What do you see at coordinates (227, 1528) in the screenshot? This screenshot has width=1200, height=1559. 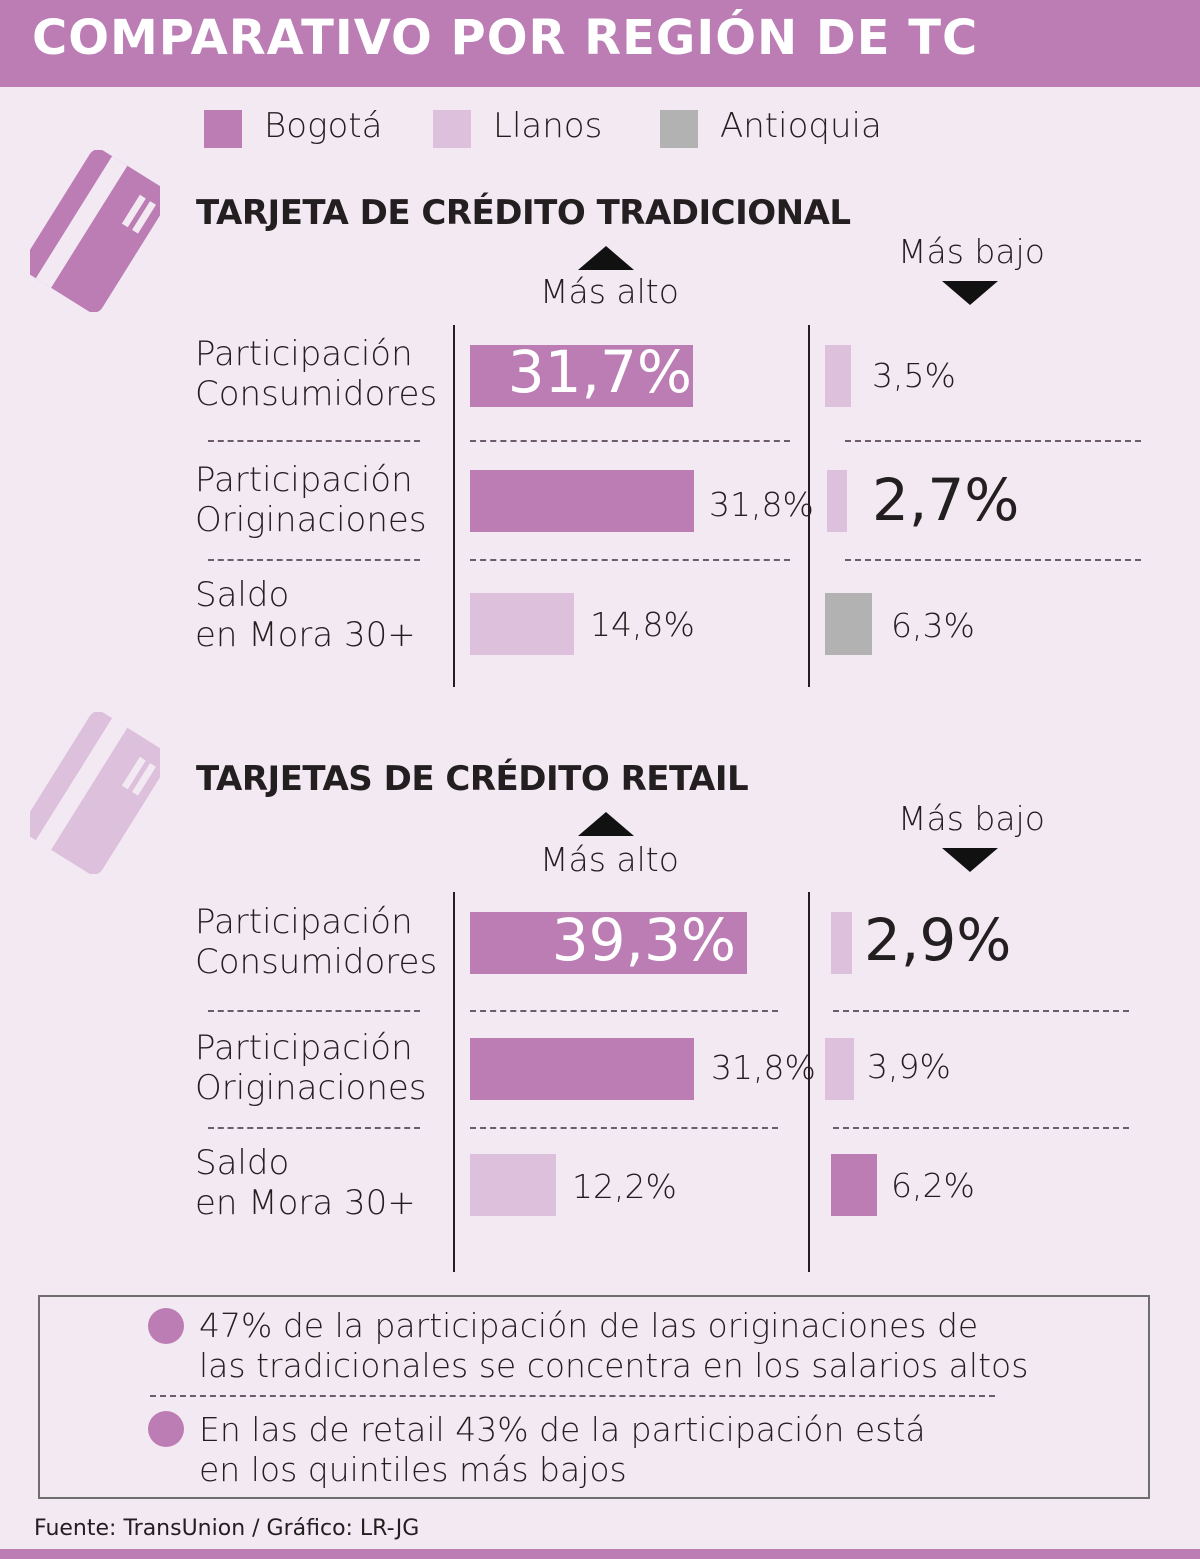 I see `source-credit: Fuente: TransUnion / Gráfico: LR-JG` at bounding box center [227, 1528].